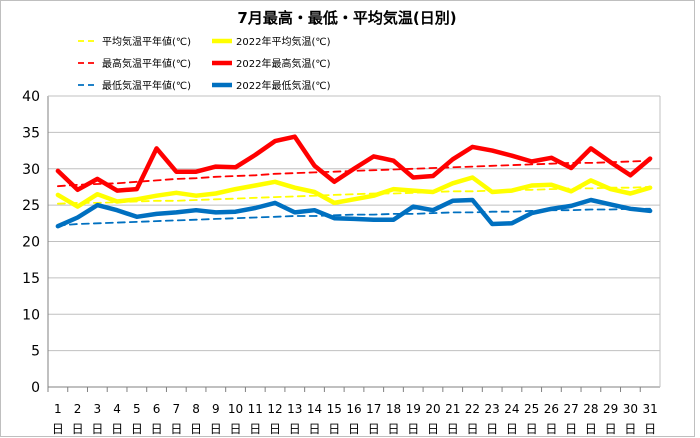 This screenshot has height=438, width=700. Describe the element at coordinates (31, 133) in the screenshot. I see `y-tick-label: 35` at that location.